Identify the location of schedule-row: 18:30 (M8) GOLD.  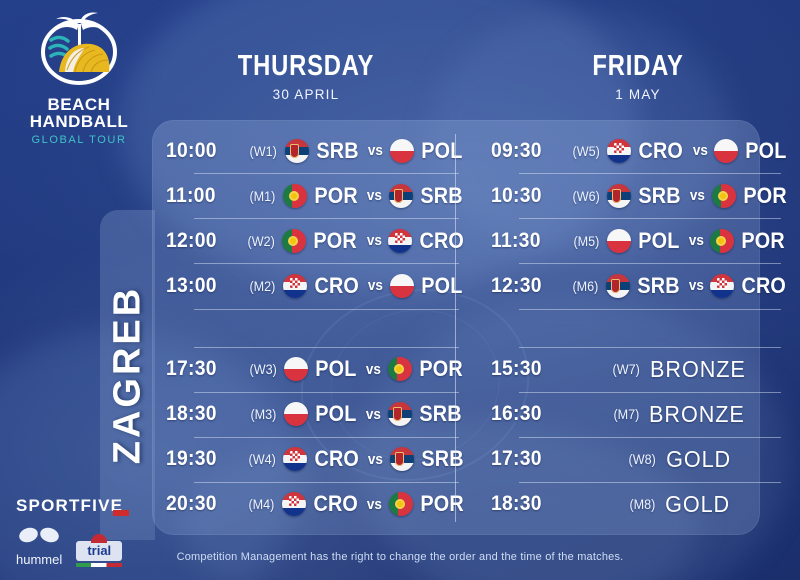
(639, 504).